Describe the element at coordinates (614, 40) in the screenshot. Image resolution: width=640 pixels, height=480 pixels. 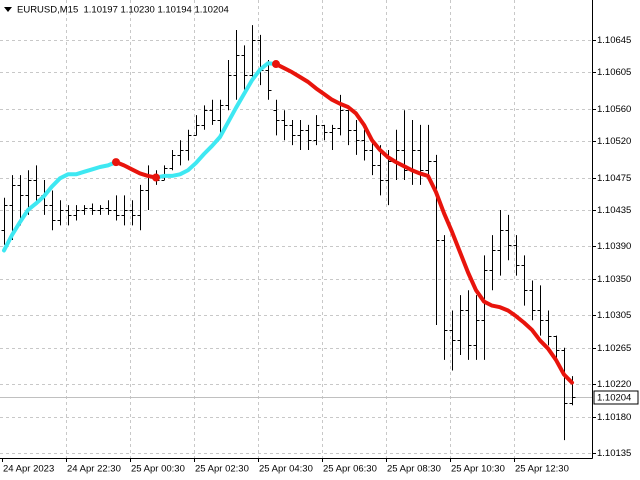
I see `y-tick-label: 1.10645` at that location.